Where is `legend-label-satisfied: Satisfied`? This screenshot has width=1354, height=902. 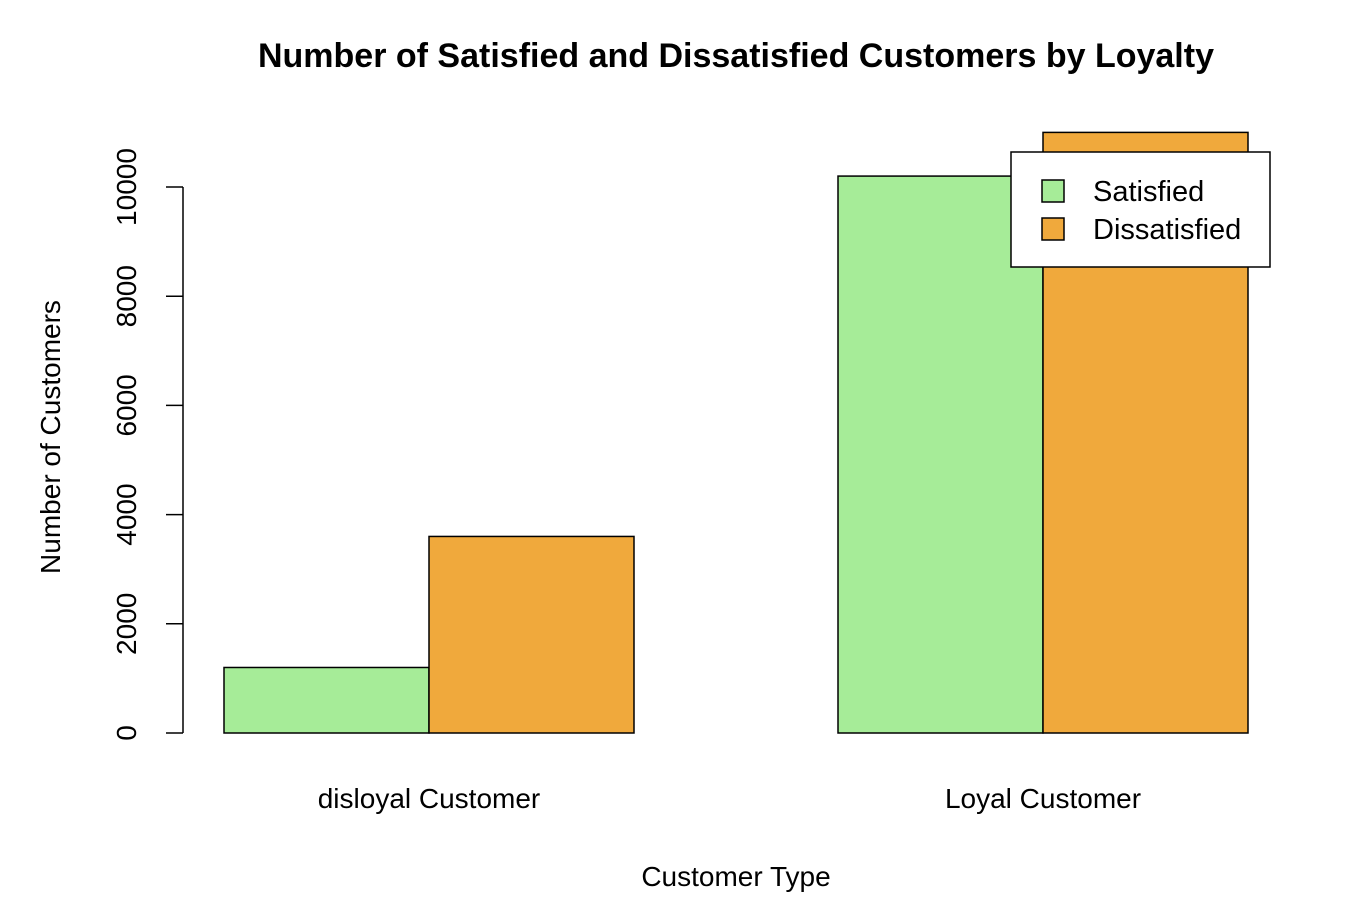
legend-label-satisfied: Satisfied is located at coordinates (1148, 192).